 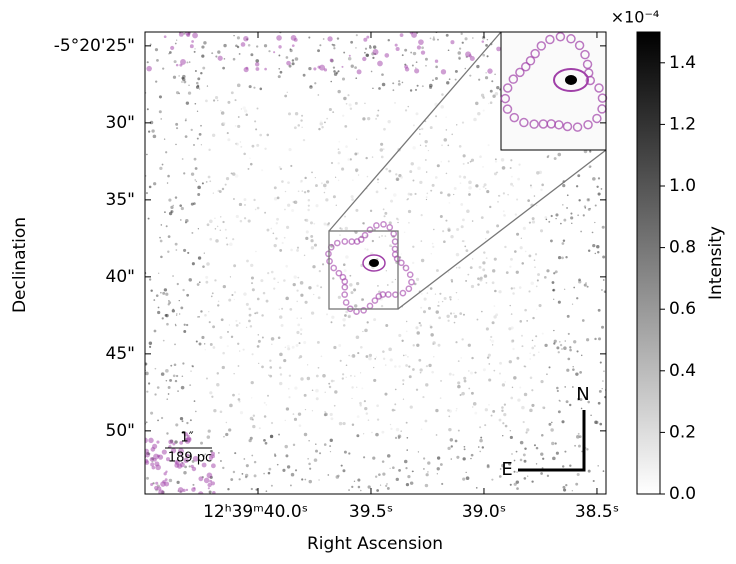 I want to click on x-axis-label: Right Ascension, so click(x=375, y=544).